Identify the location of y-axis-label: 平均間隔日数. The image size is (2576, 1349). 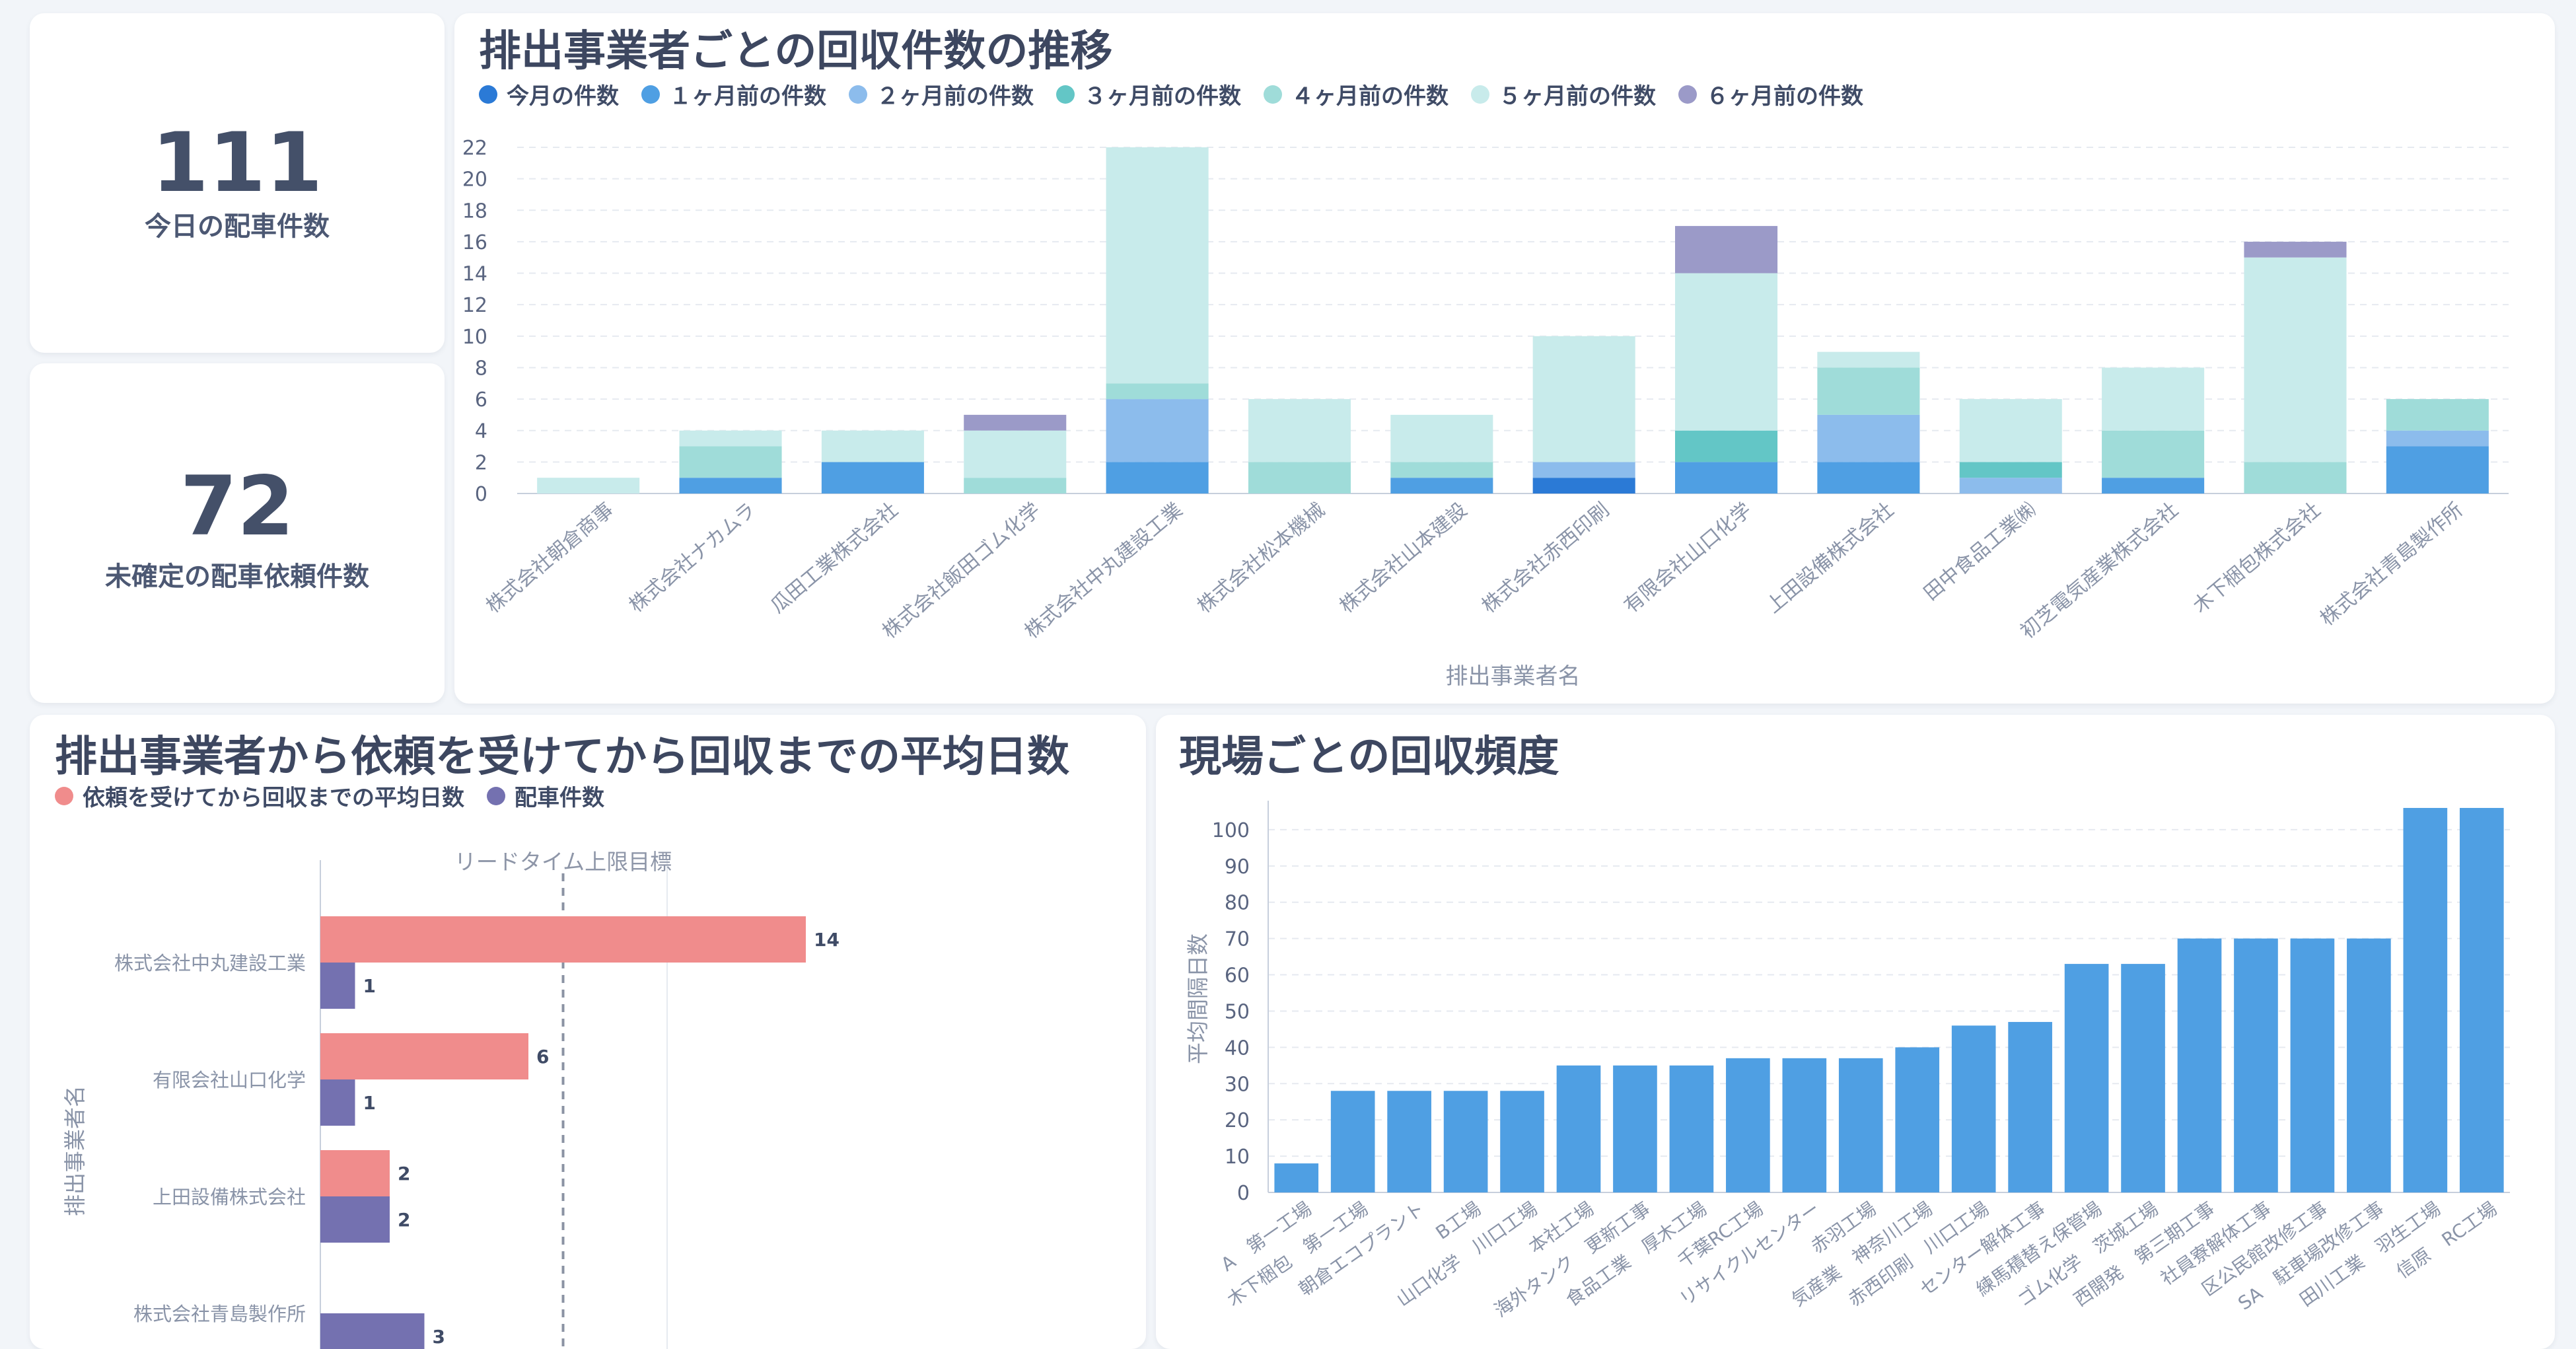
(1198, 998).